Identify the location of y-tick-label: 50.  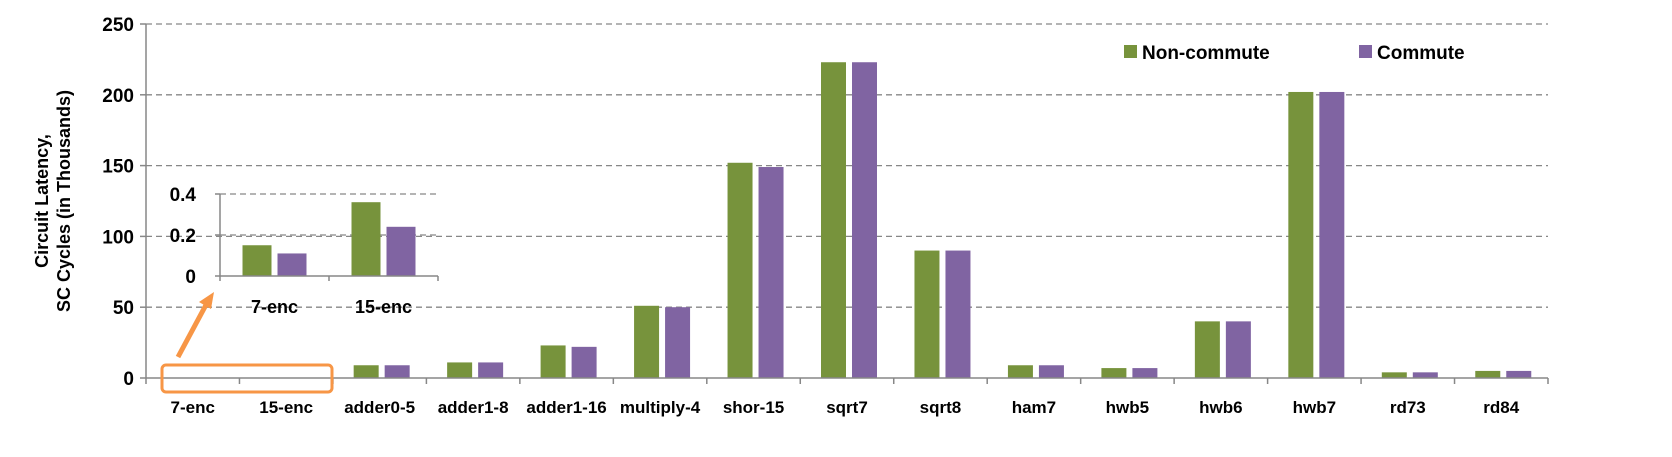
(123, 308).